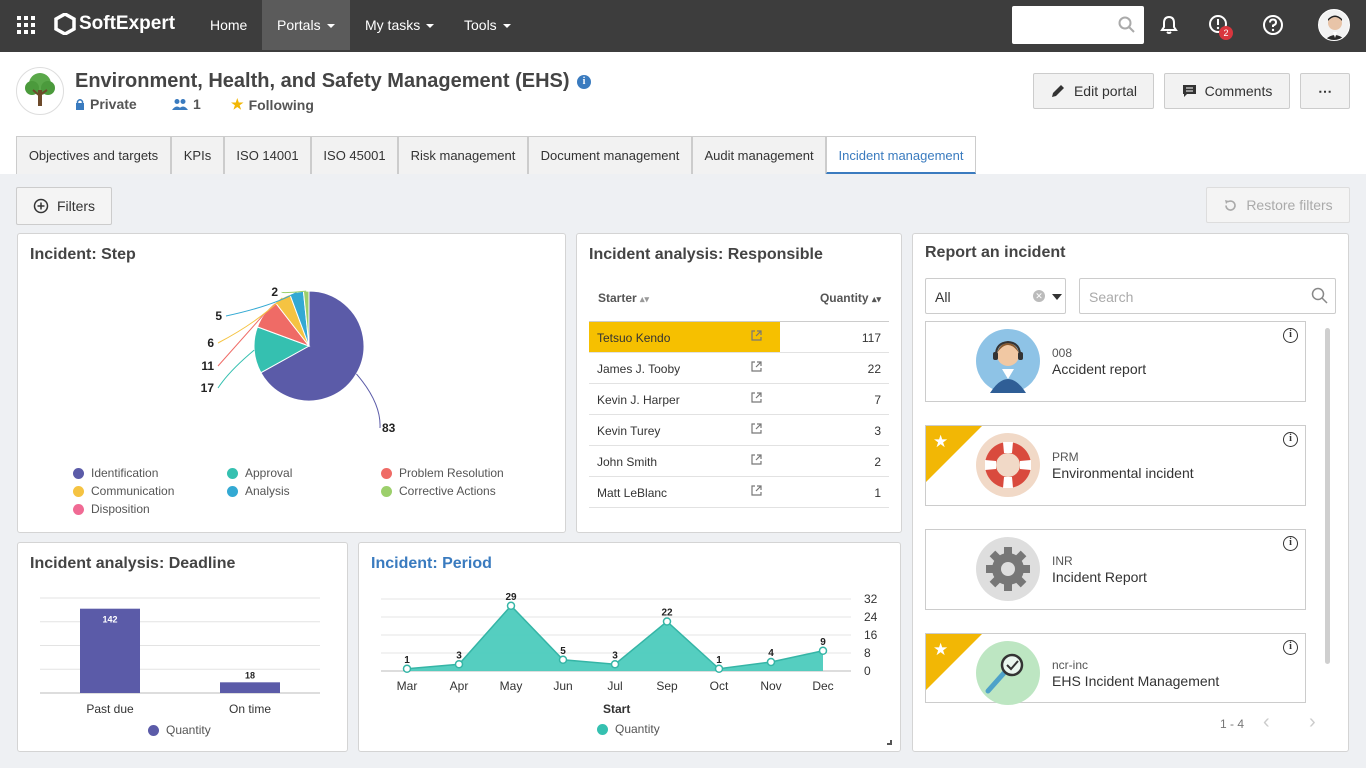 The image size is (1366, 768). Describe the element at coordinates (1334, 25) in the screenshot. I see `user-avatar` at that location.